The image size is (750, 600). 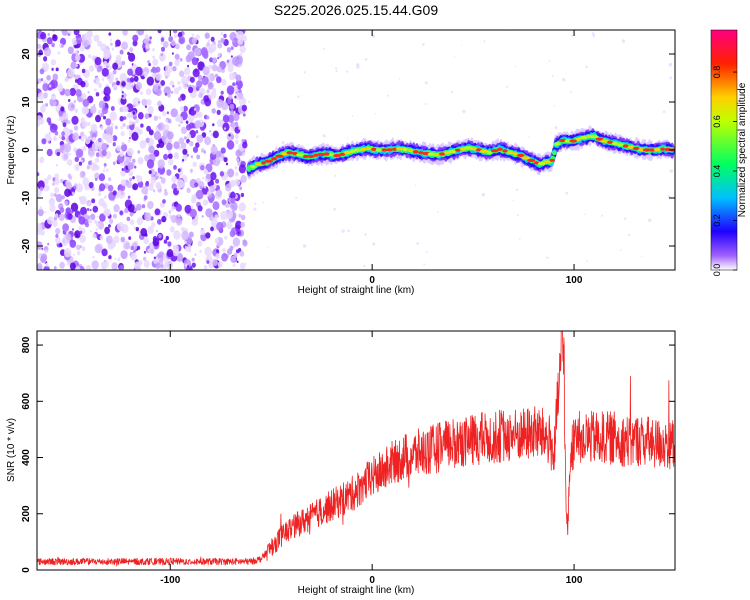 I want to click on colorbar-label: Normalized spectral amplitude, so click(x=742, y=149).